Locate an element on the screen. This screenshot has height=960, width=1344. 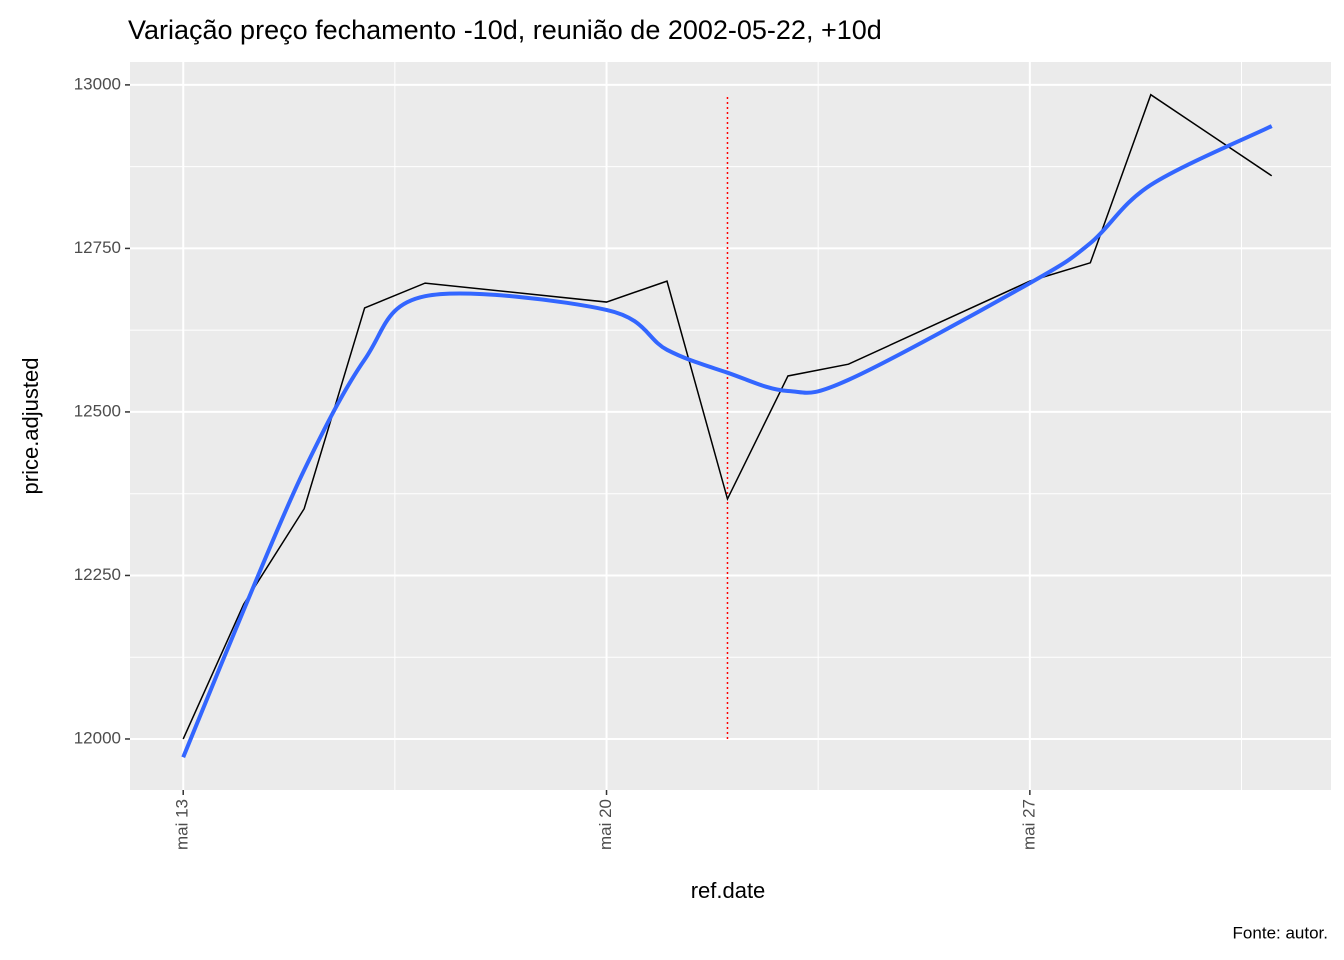
x-tick-label: mai 13 is located at coordinates (182, 824).